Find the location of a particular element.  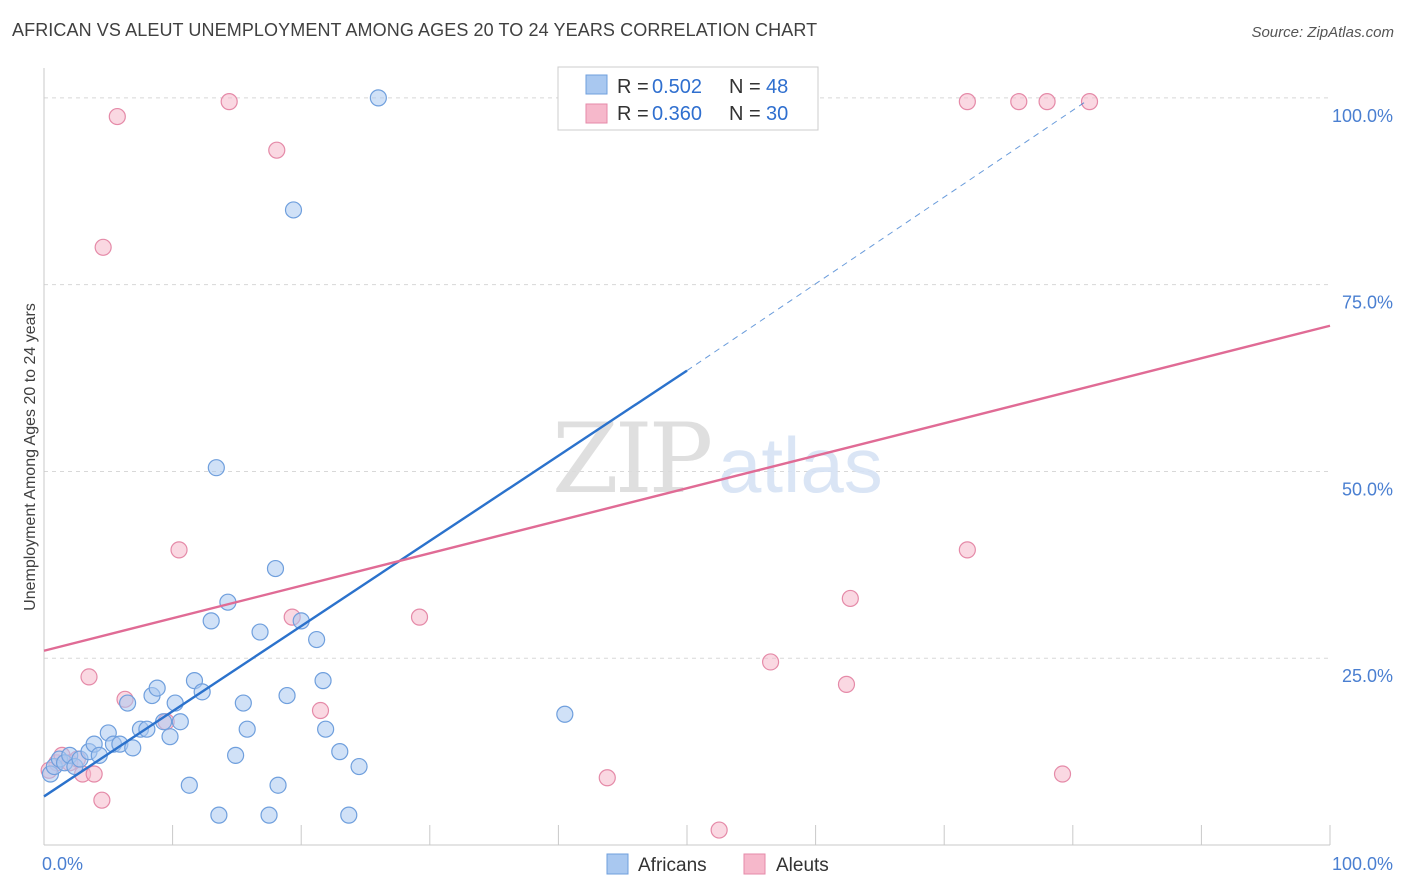

trend-line-africans-extension is located at coordinates (886, 236).